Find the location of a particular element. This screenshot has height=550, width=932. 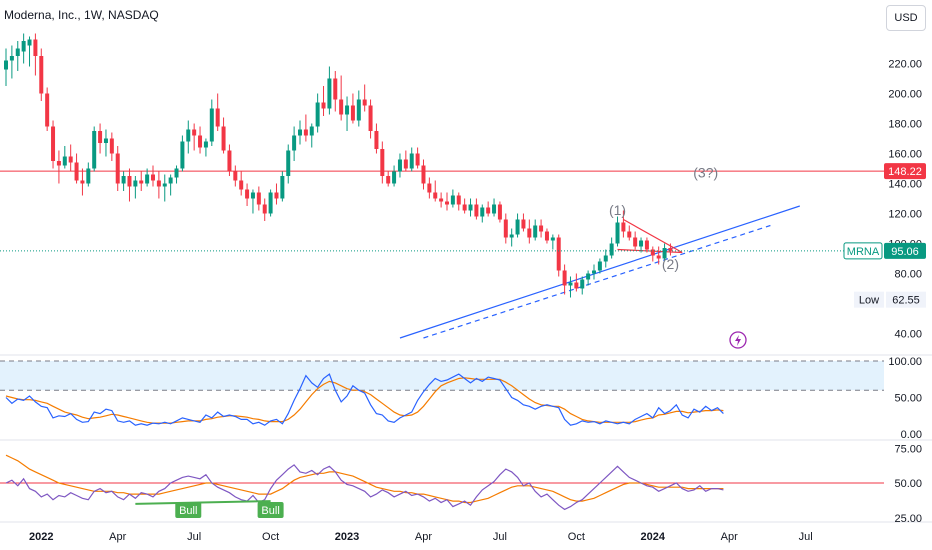

time-axis-label: Oct is located at coordinates (576, 537).